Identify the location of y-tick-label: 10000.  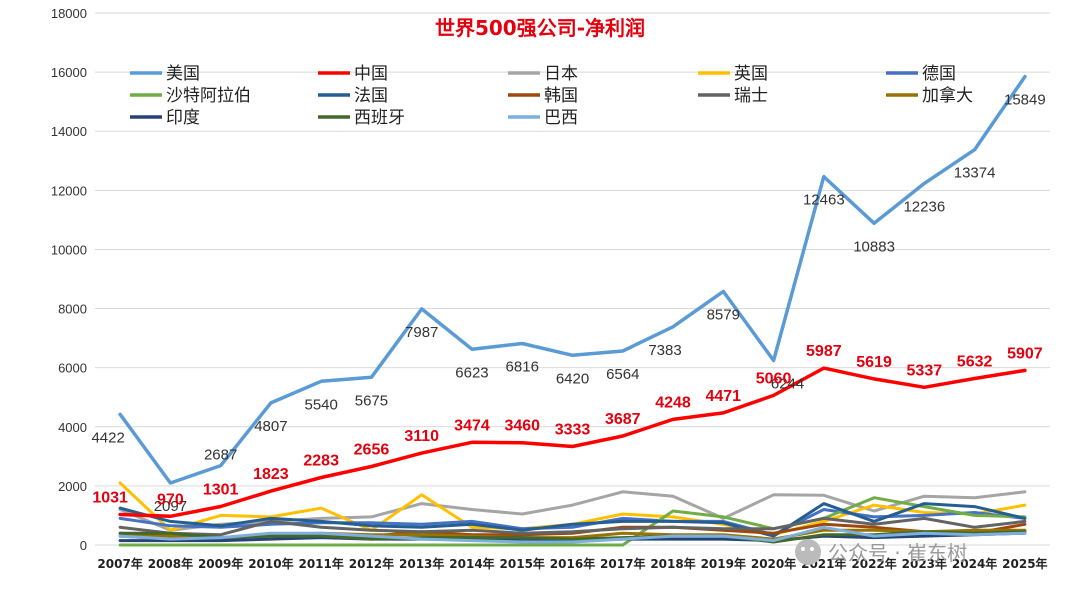
(69, 249).